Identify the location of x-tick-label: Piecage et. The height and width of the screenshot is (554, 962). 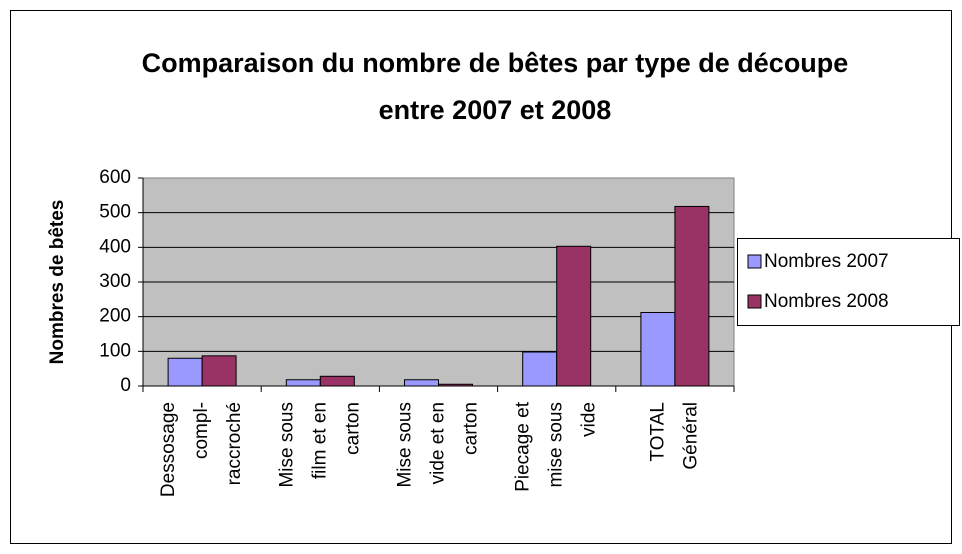
(523, 446).